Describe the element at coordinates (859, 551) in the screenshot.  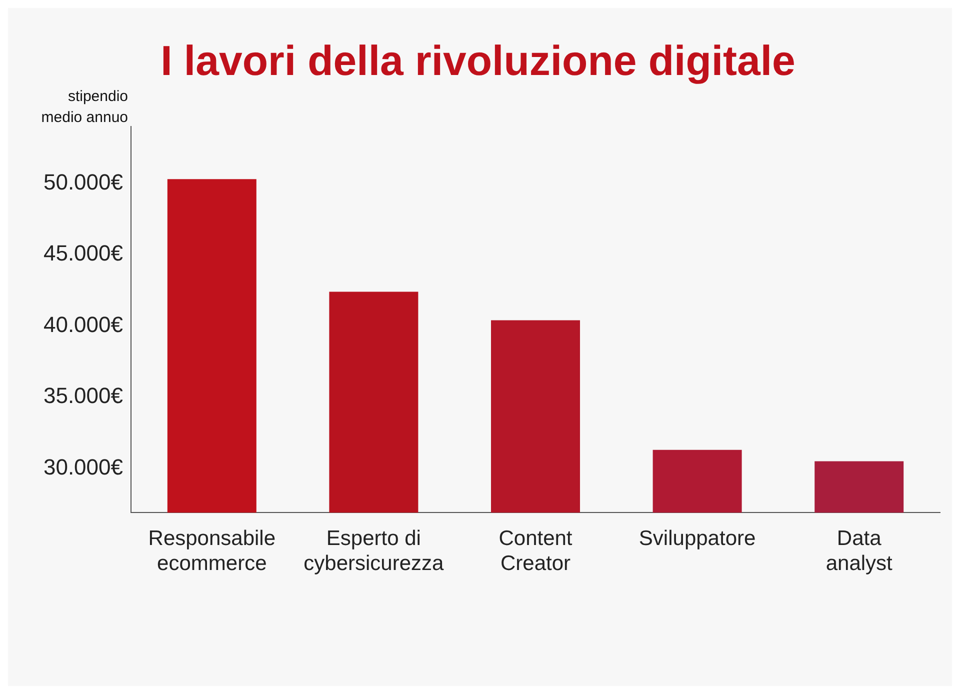
I see `x-tick-label: Data analyst` at that location.